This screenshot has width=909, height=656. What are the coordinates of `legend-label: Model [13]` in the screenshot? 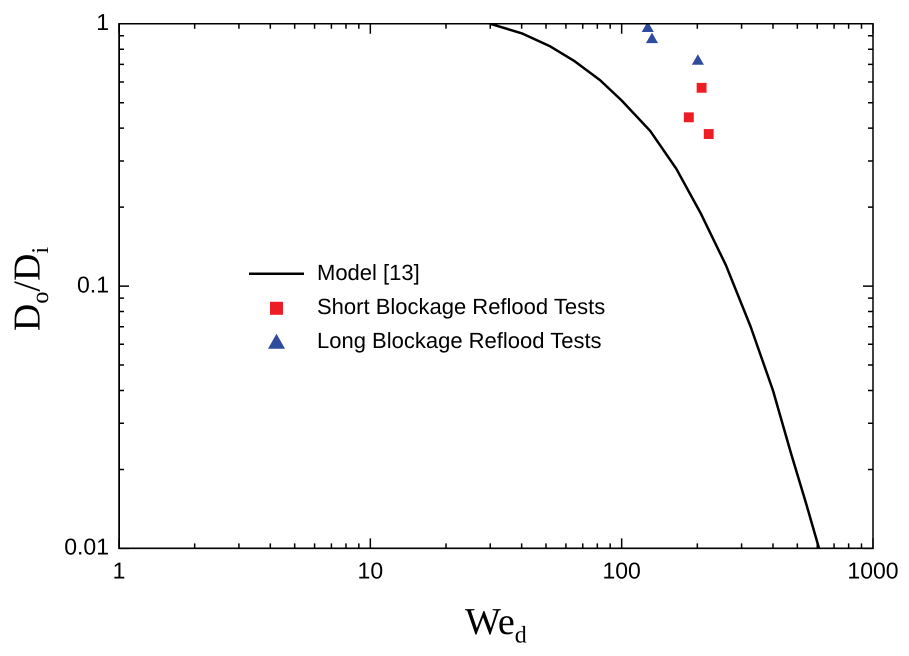 It's located at (368, 272).